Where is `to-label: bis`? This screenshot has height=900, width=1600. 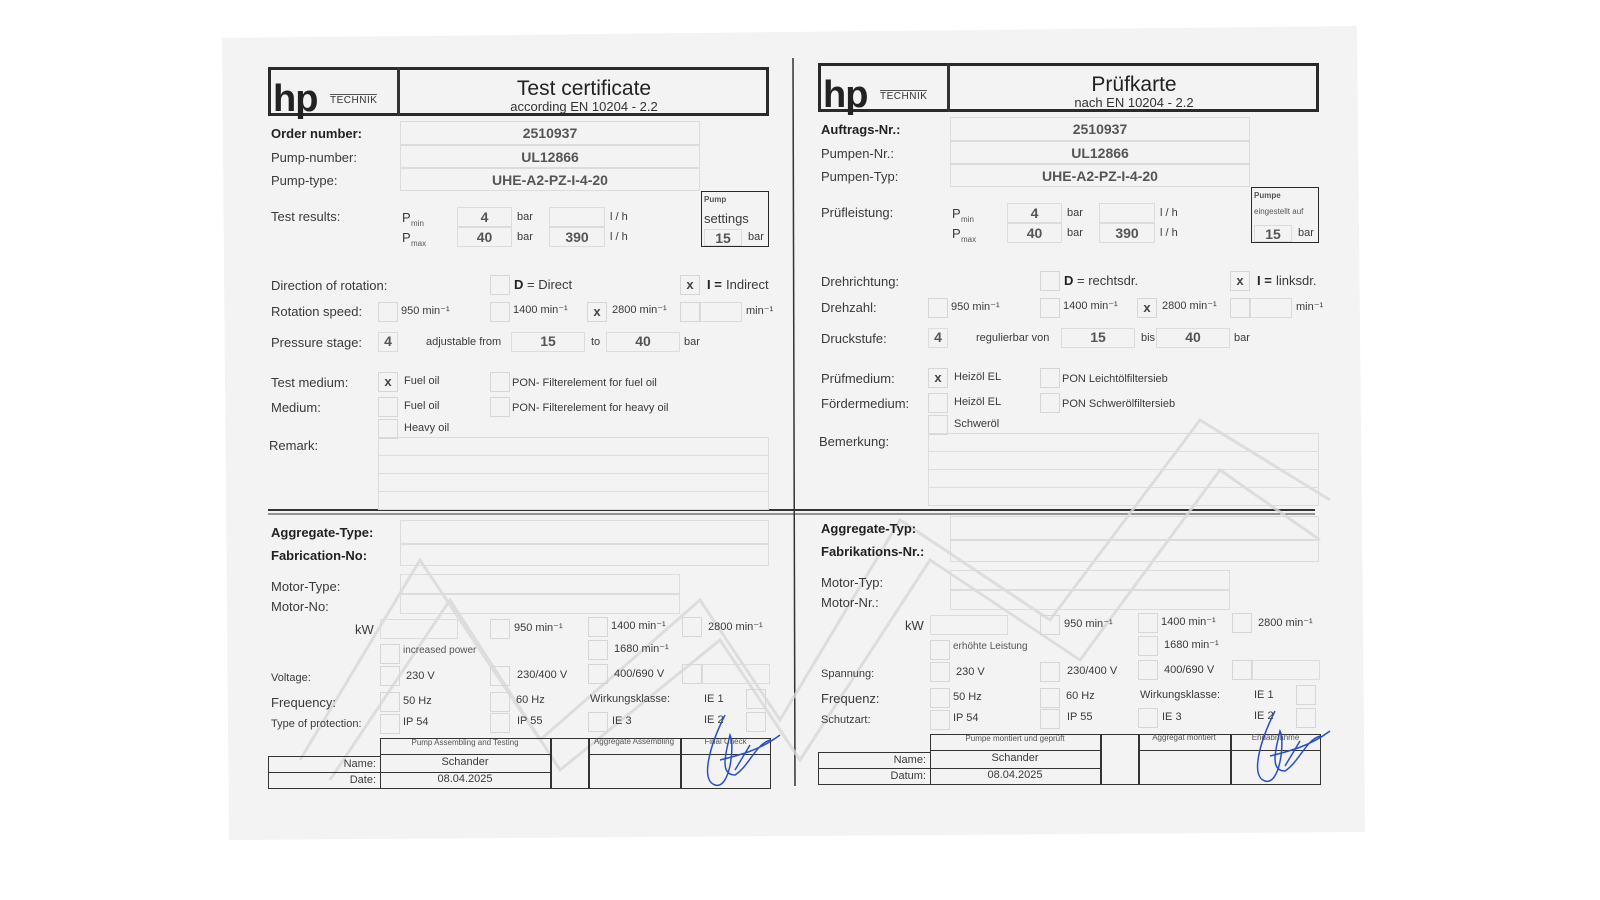 to-label: bis is located at coordinates (1148, 338).